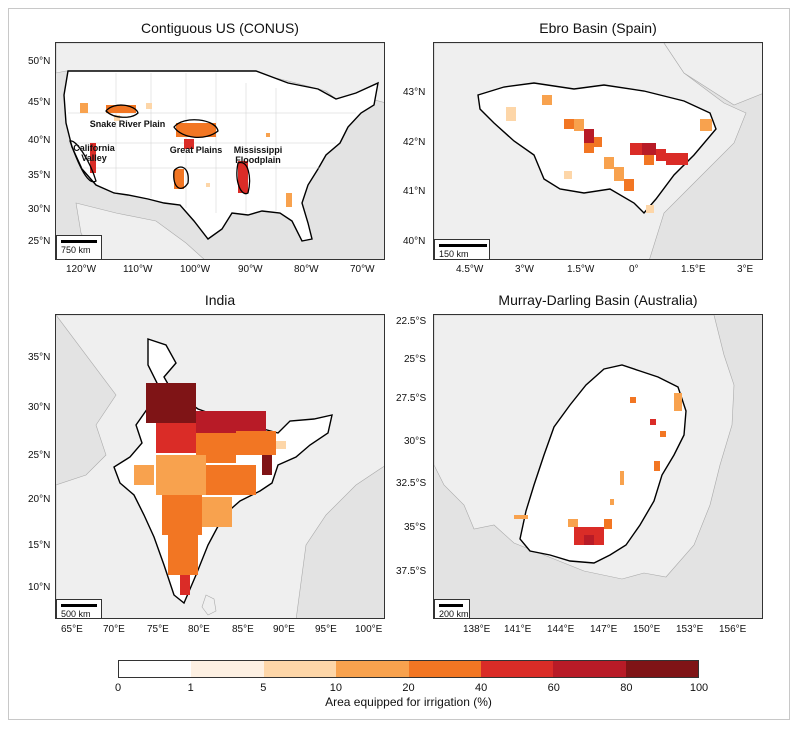  Describe the element at coordinates (553, 688) in the screenshot. I see `colorbar-tick: 60` at that location.